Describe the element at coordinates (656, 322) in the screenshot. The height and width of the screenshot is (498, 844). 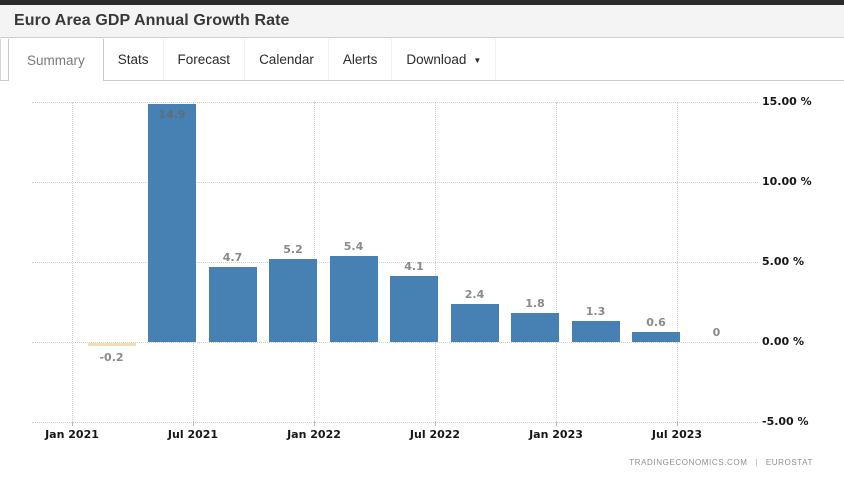
I see `bar-value-label: 0.6` at that location.